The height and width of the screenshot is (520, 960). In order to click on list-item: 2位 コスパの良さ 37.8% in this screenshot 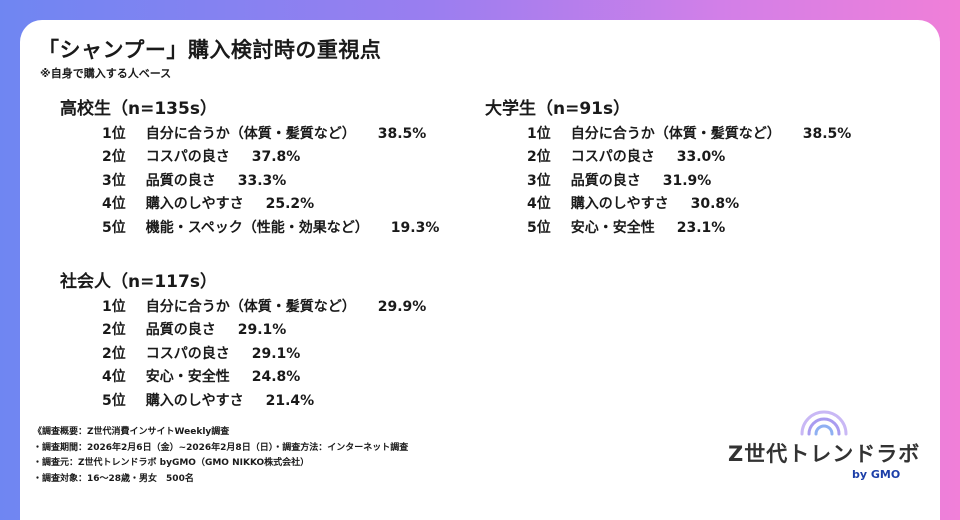, I will do `click(270, 157)`.